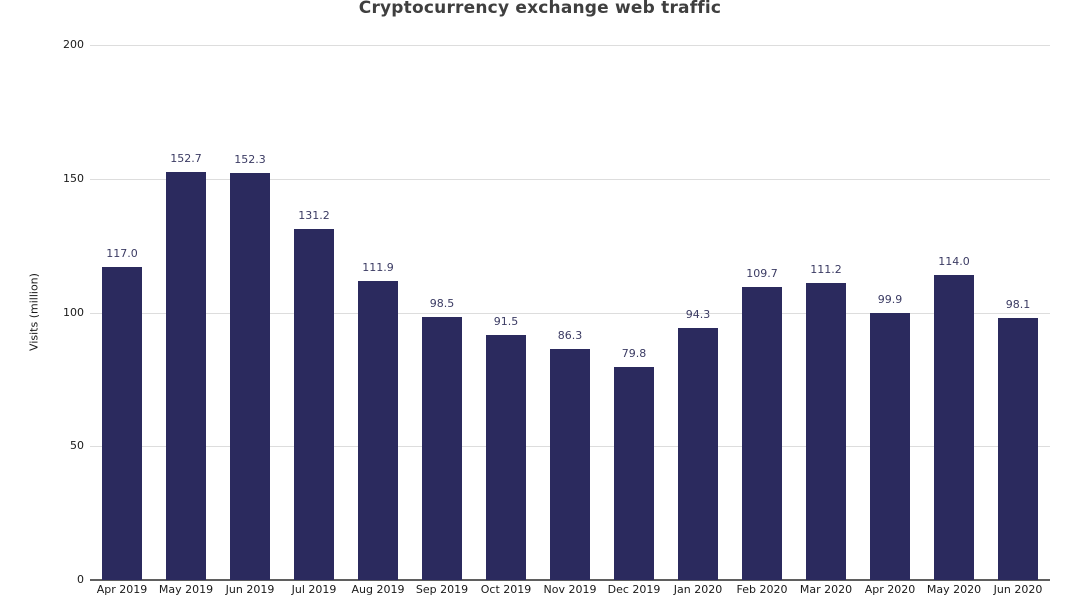 The image size is (1080, 598). Describe the element at coordinates (506, 457) in the screenshot. I see `bar-oct-2019` at that location.